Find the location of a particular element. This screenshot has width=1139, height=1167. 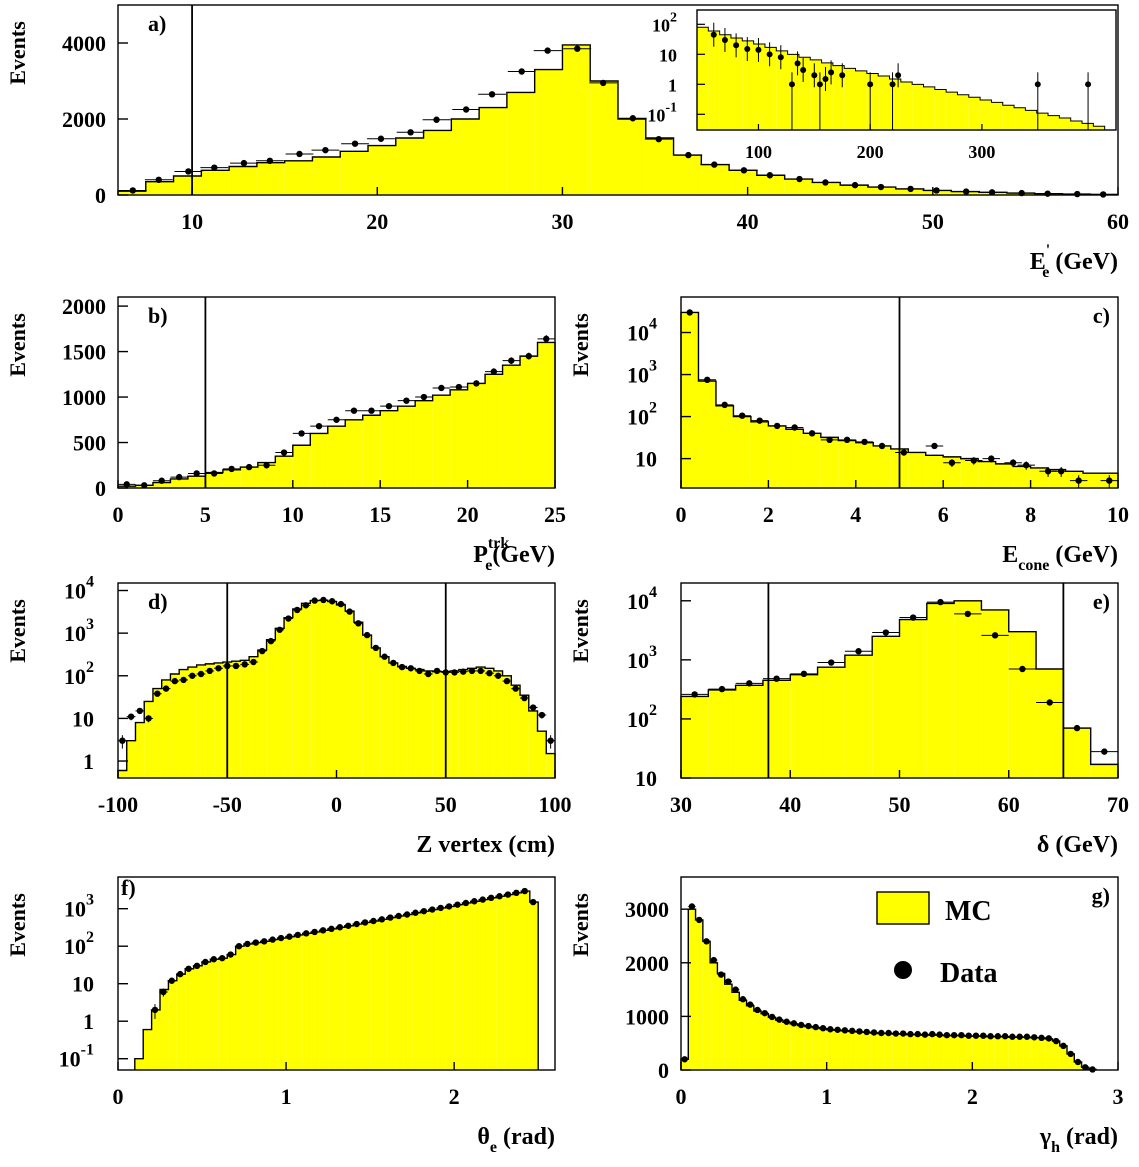

x-tick-label: 5 is located at coordinates (205, 514).